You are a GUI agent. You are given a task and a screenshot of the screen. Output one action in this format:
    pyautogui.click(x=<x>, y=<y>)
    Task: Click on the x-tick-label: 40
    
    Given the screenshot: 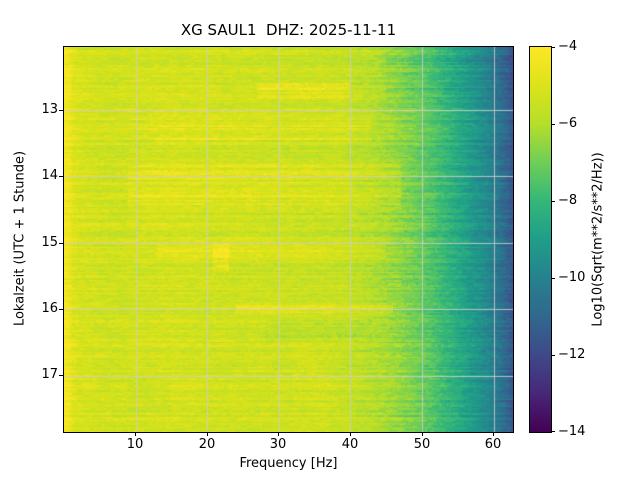 What is the action you would take?
    pyautogui.click(x=350, y=444)
    